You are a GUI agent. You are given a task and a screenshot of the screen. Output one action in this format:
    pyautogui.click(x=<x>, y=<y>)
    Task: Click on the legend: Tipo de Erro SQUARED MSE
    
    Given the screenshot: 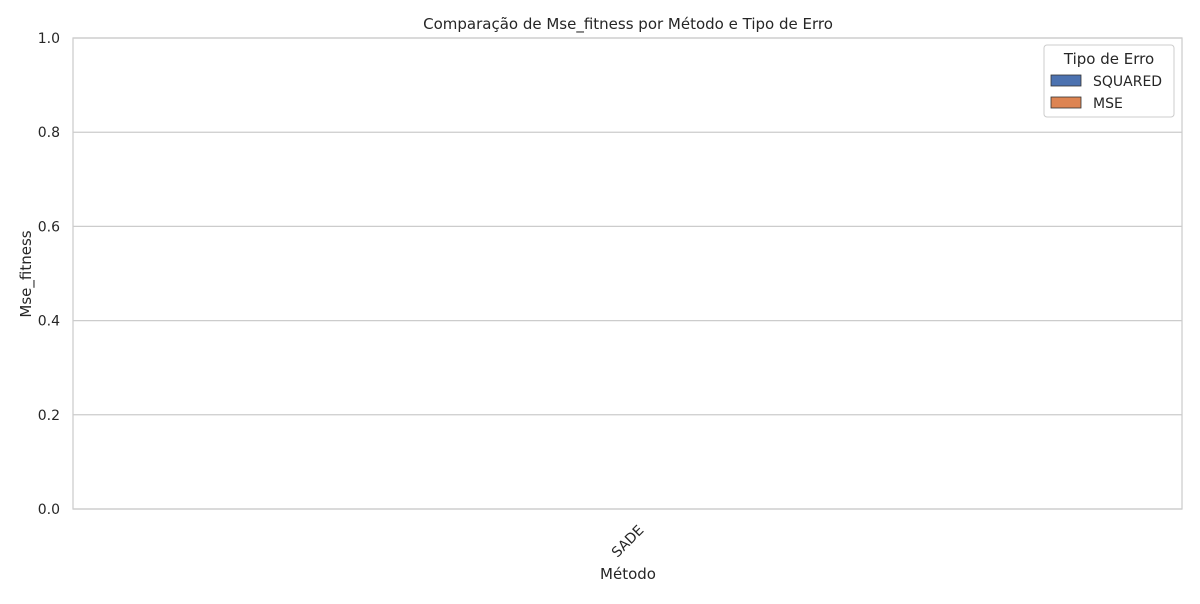 What is the action you would take?
    pyautogui.click(x=1109, y=81)
    